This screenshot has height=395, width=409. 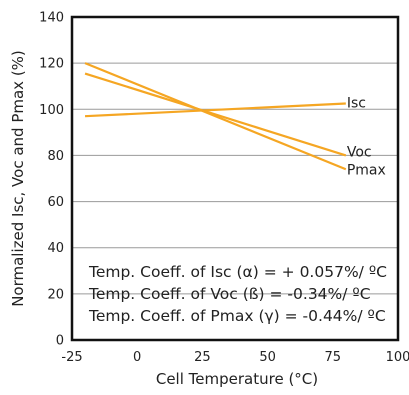 I want to click on y-tick-label: 60, so click(x=55, y=202).